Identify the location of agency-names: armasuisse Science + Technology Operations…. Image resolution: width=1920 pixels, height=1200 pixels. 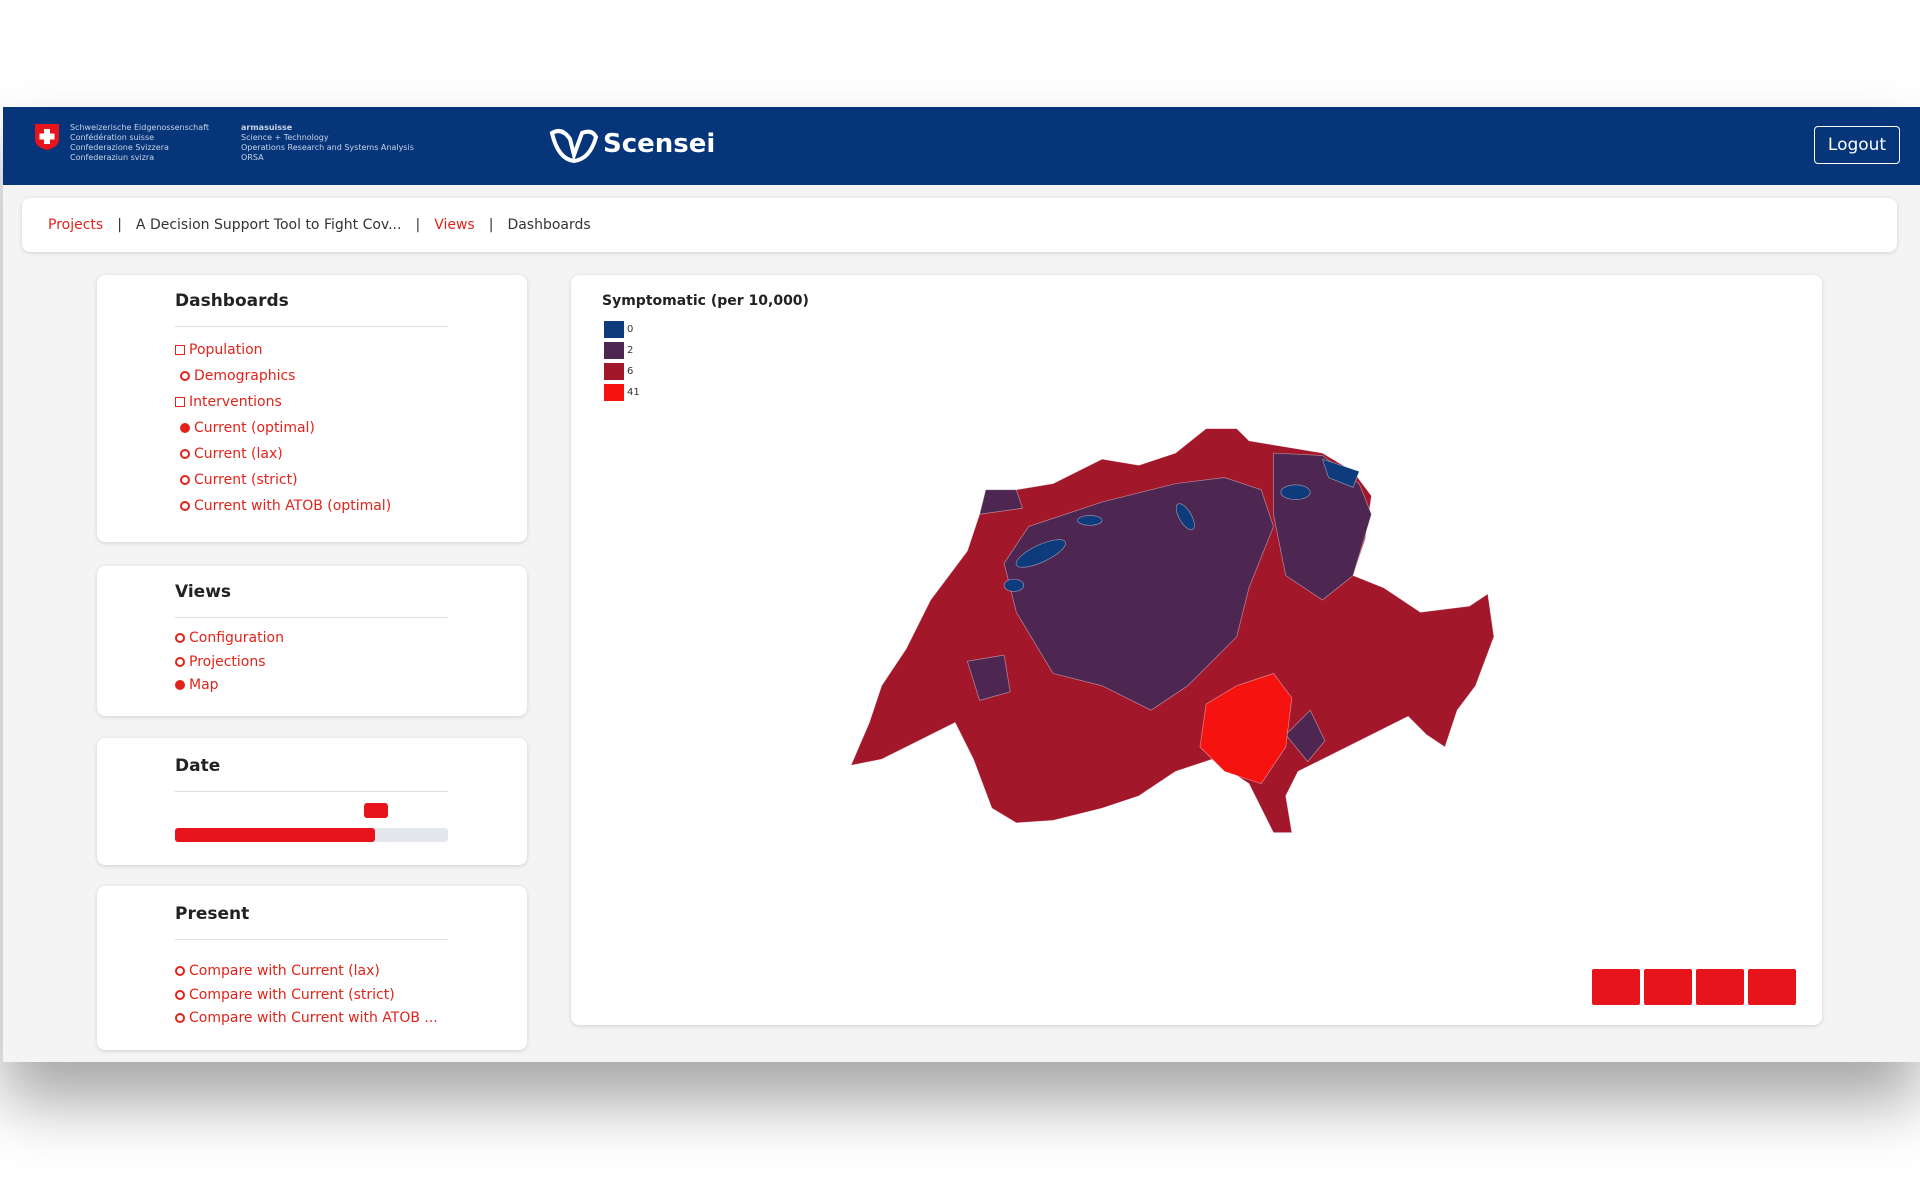
(327, 143).